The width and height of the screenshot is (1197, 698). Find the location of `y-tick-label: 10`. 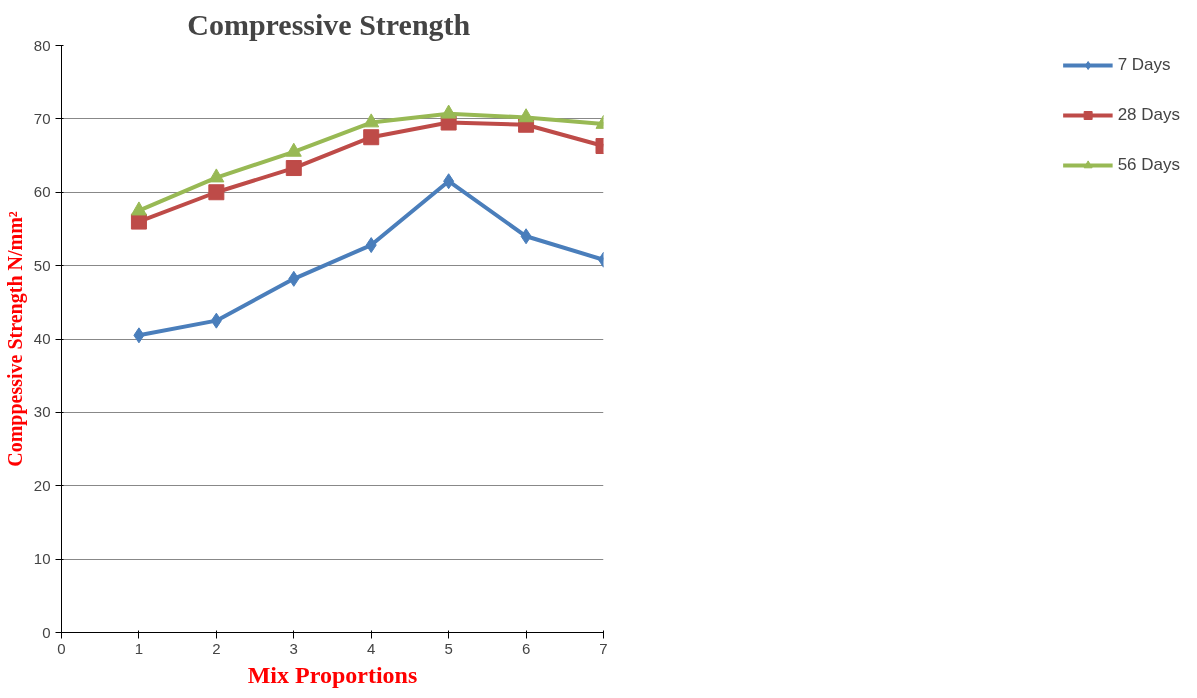

y-tick-label: 10 is located at coordinates (42, 559).